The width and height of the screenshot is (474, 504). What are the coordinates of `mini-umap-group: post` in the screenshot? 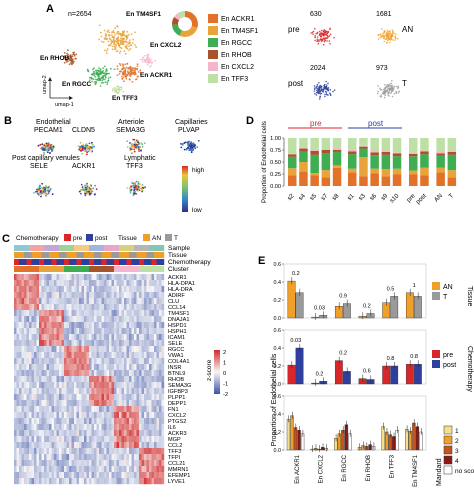 It's located at (296, 83).